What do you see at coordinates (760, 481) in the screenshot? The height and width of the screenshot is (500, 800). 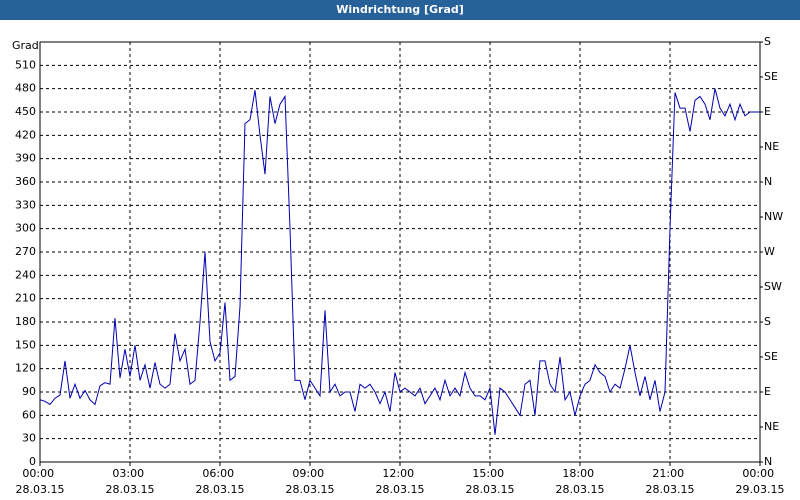 I see `x-tick-label: 00:00 29.03.15` at bounding box center [760, 481].